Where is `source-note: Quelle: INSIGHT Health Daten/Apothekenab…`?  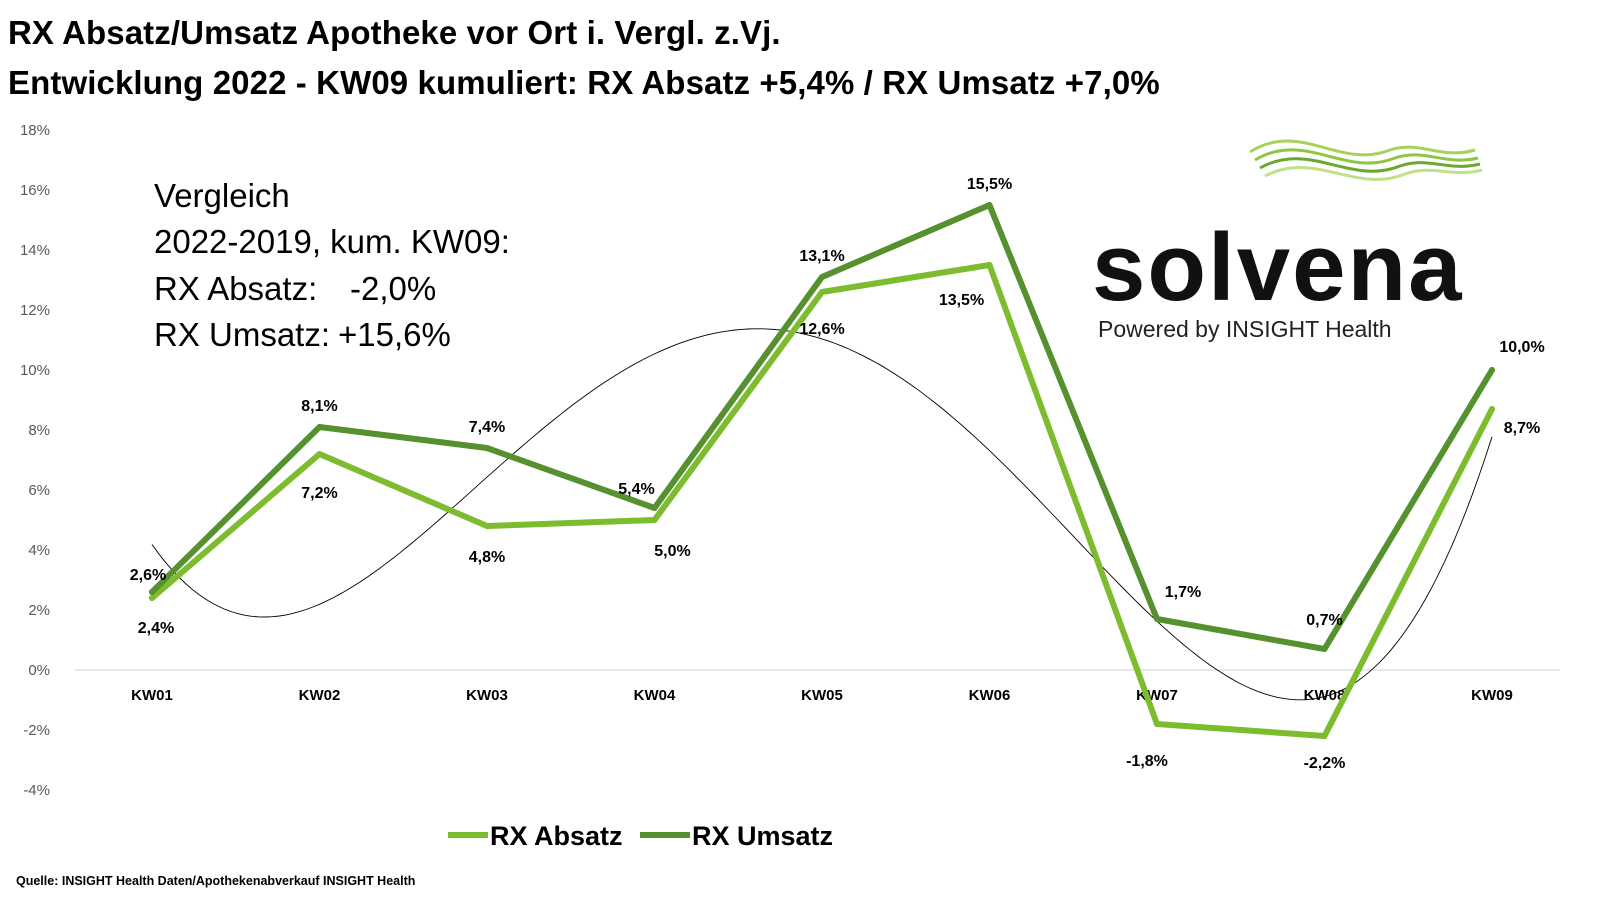
source-note: Quelle: INSIGHT Health Daten/Apothekenab… is located at coordinates (216, 881).